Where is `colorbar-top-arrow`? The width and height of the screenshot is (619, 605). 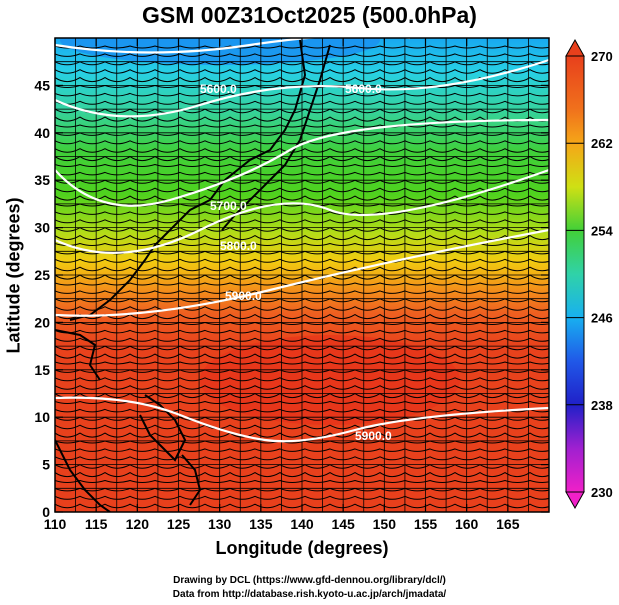 colorbar-top-arrow is located at coordinates (575, 47).